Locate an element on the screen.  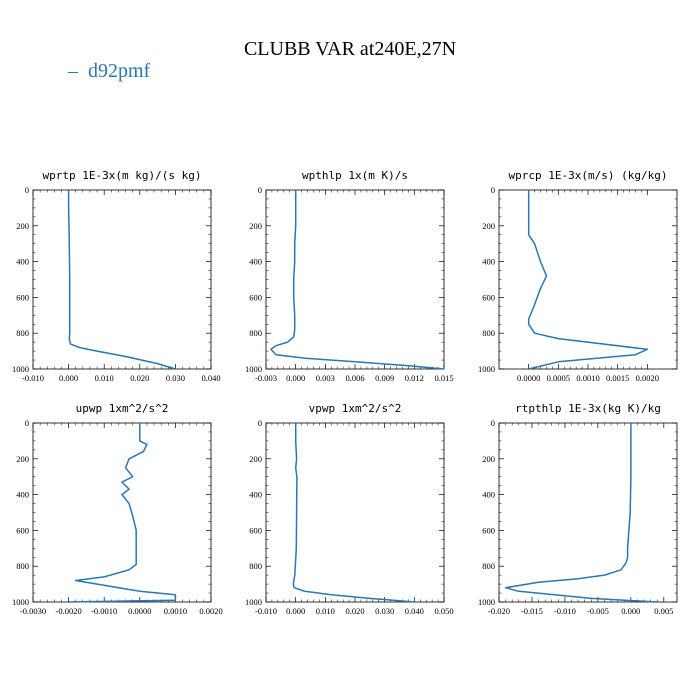
panel-title: wpthlp 1x(m K)/s is located at coordinates (355, 175).